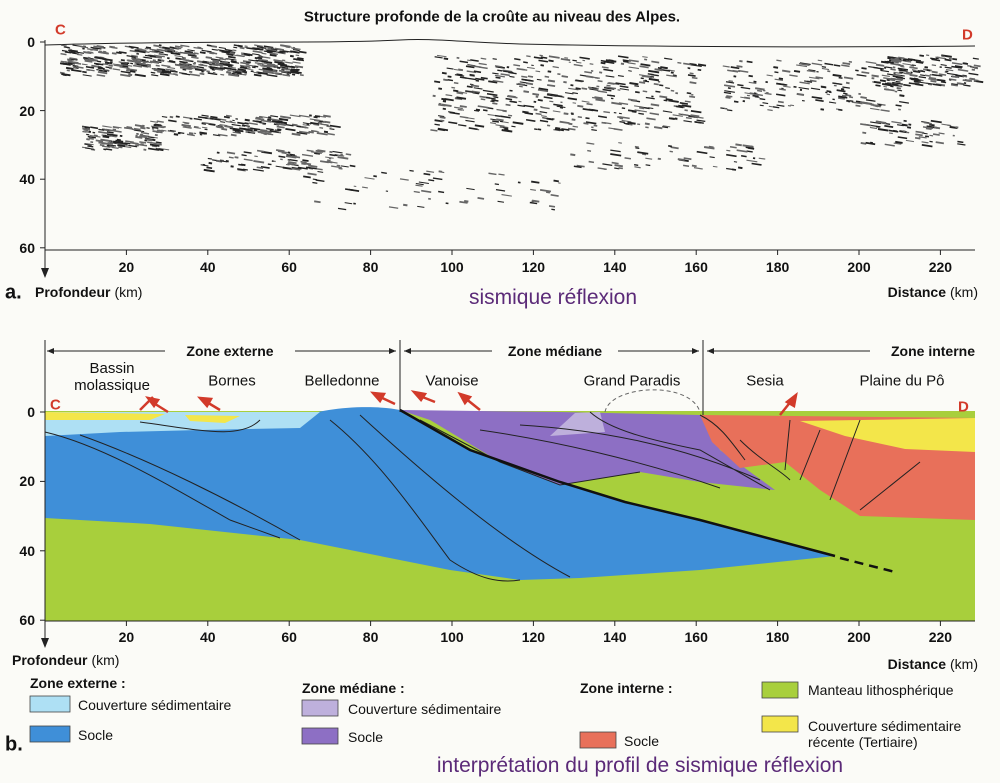 Image resolution: width=1000 pixels, height=783 pixels. What do you see at coordinates (366, 736) in the screenshot?
I see `legend-item: Socle` at bounding box center [366, 736].